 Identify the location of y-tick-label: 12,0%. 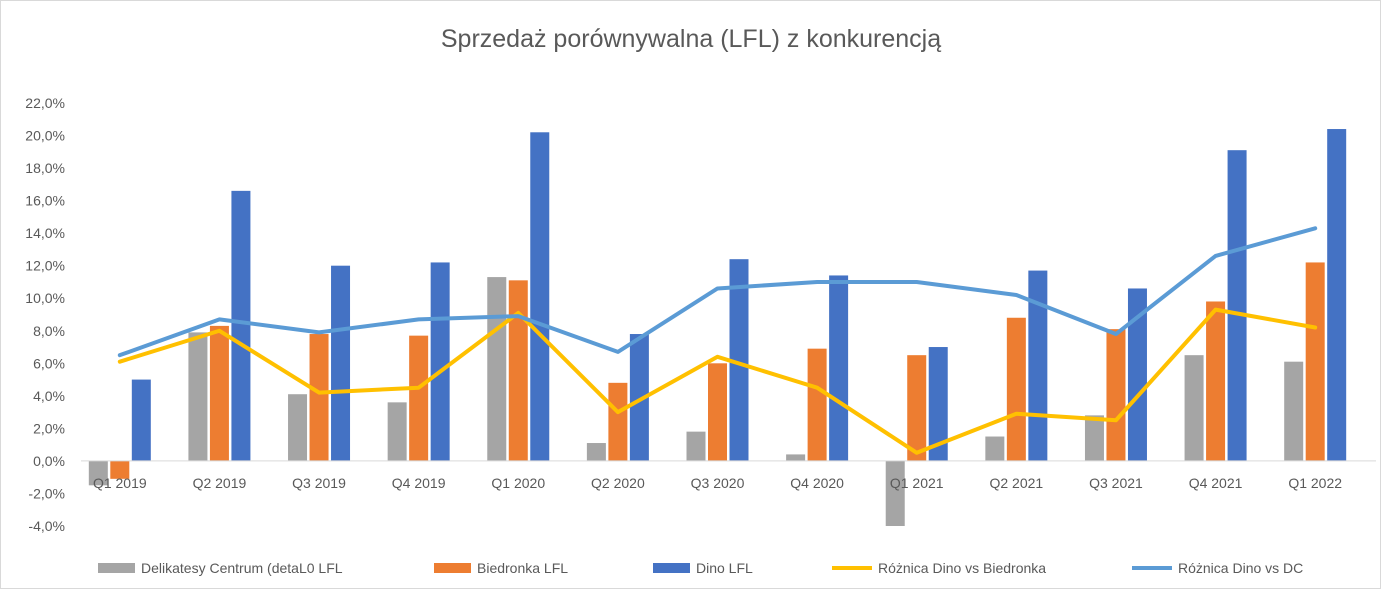
(45, 266).